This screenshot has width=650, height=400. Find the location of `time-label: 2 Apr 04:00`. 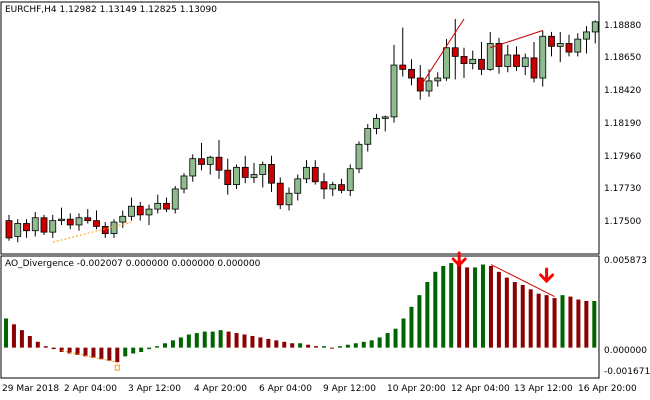

time-label: 2 Apr 04:00 is located at coordinates (90, 389).